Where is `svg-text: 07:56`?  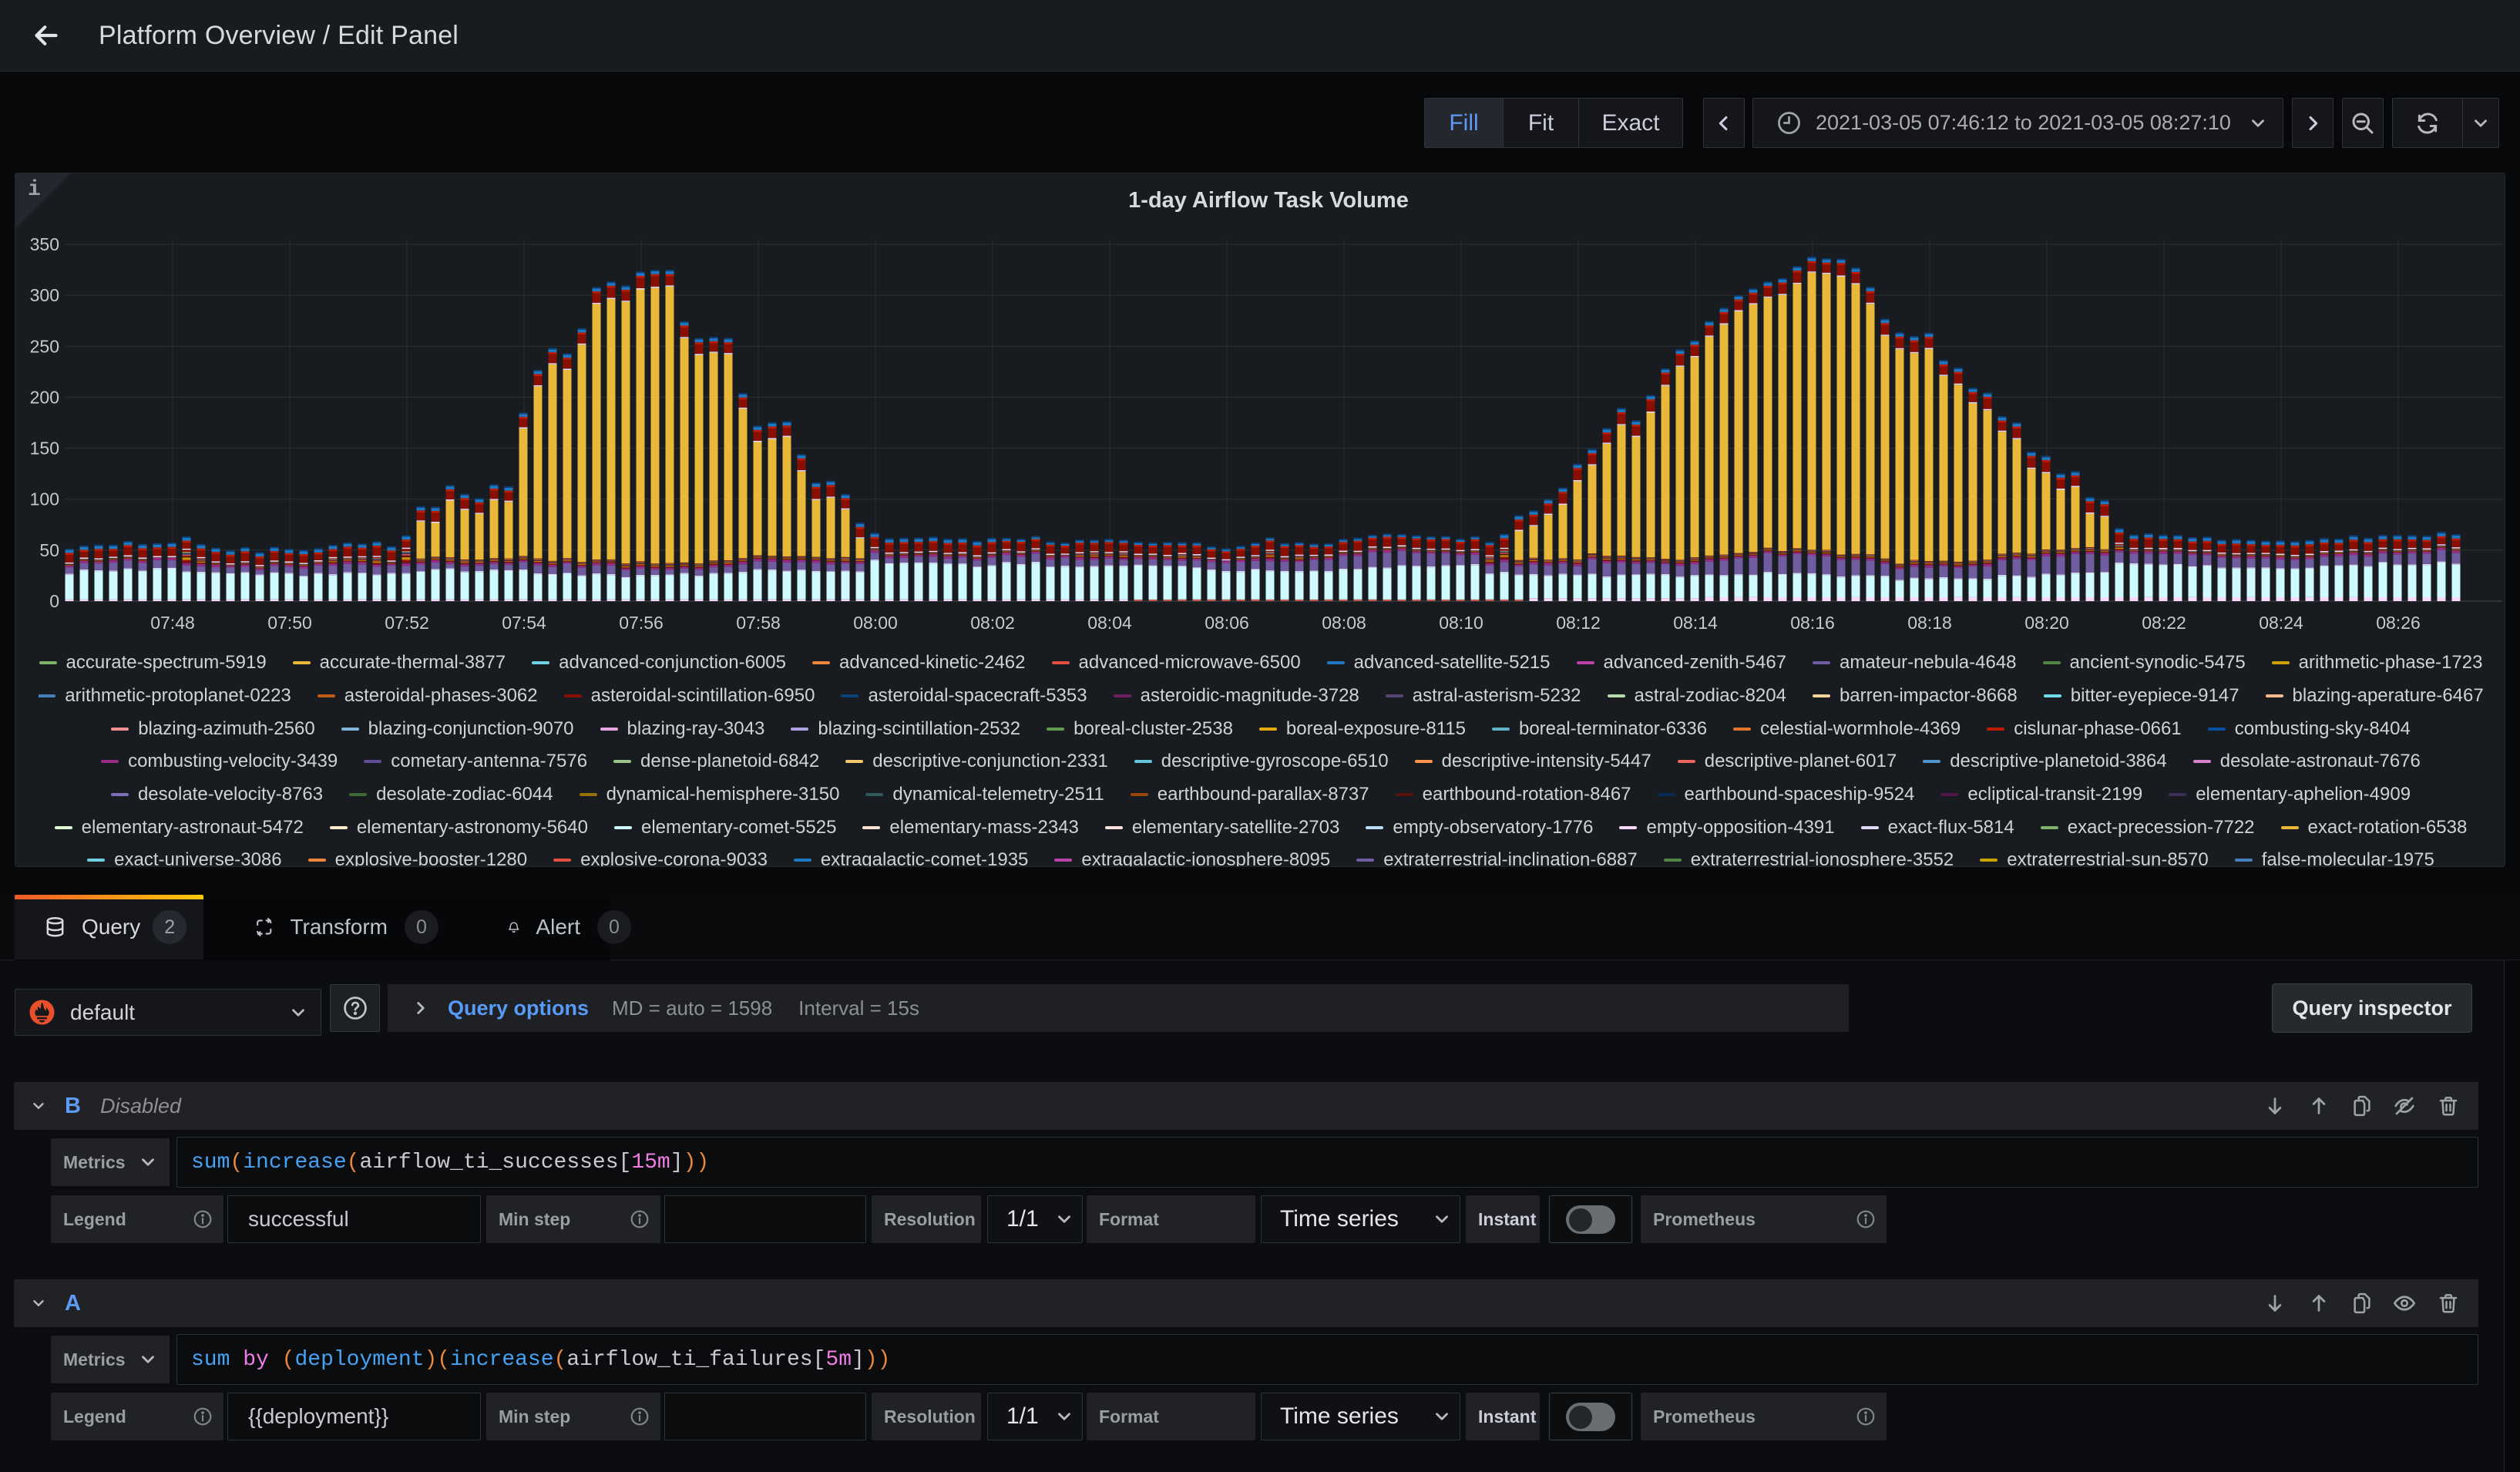 svg-text: 07:56 is located at coordinates (641, 623).